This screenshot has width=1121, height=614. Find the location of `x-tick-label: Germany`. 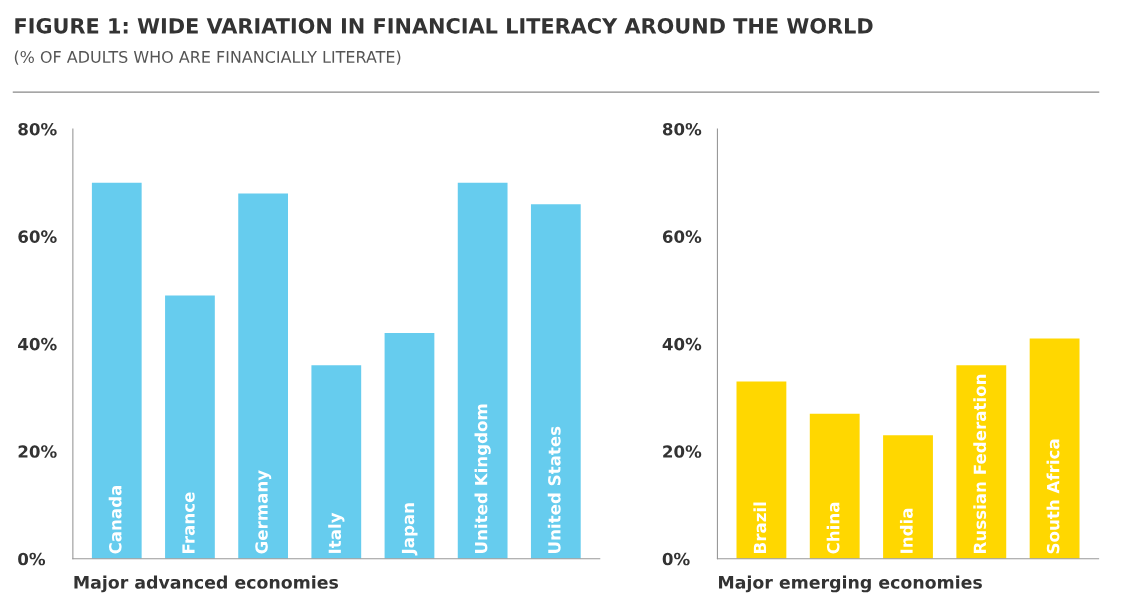

x-tick-label: Germany is located at coordinates (263, 512).